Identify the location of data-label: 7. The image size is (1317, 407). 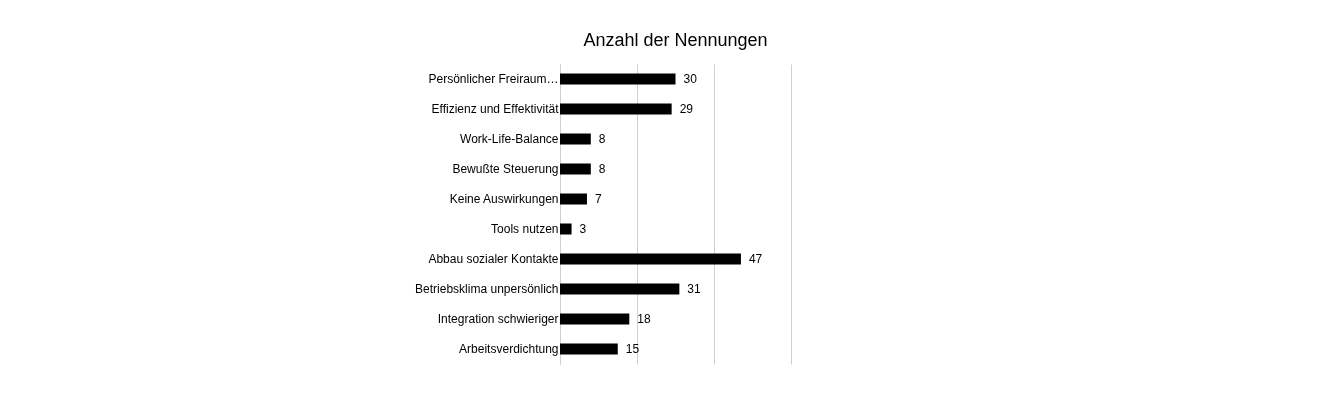
(598, 199).